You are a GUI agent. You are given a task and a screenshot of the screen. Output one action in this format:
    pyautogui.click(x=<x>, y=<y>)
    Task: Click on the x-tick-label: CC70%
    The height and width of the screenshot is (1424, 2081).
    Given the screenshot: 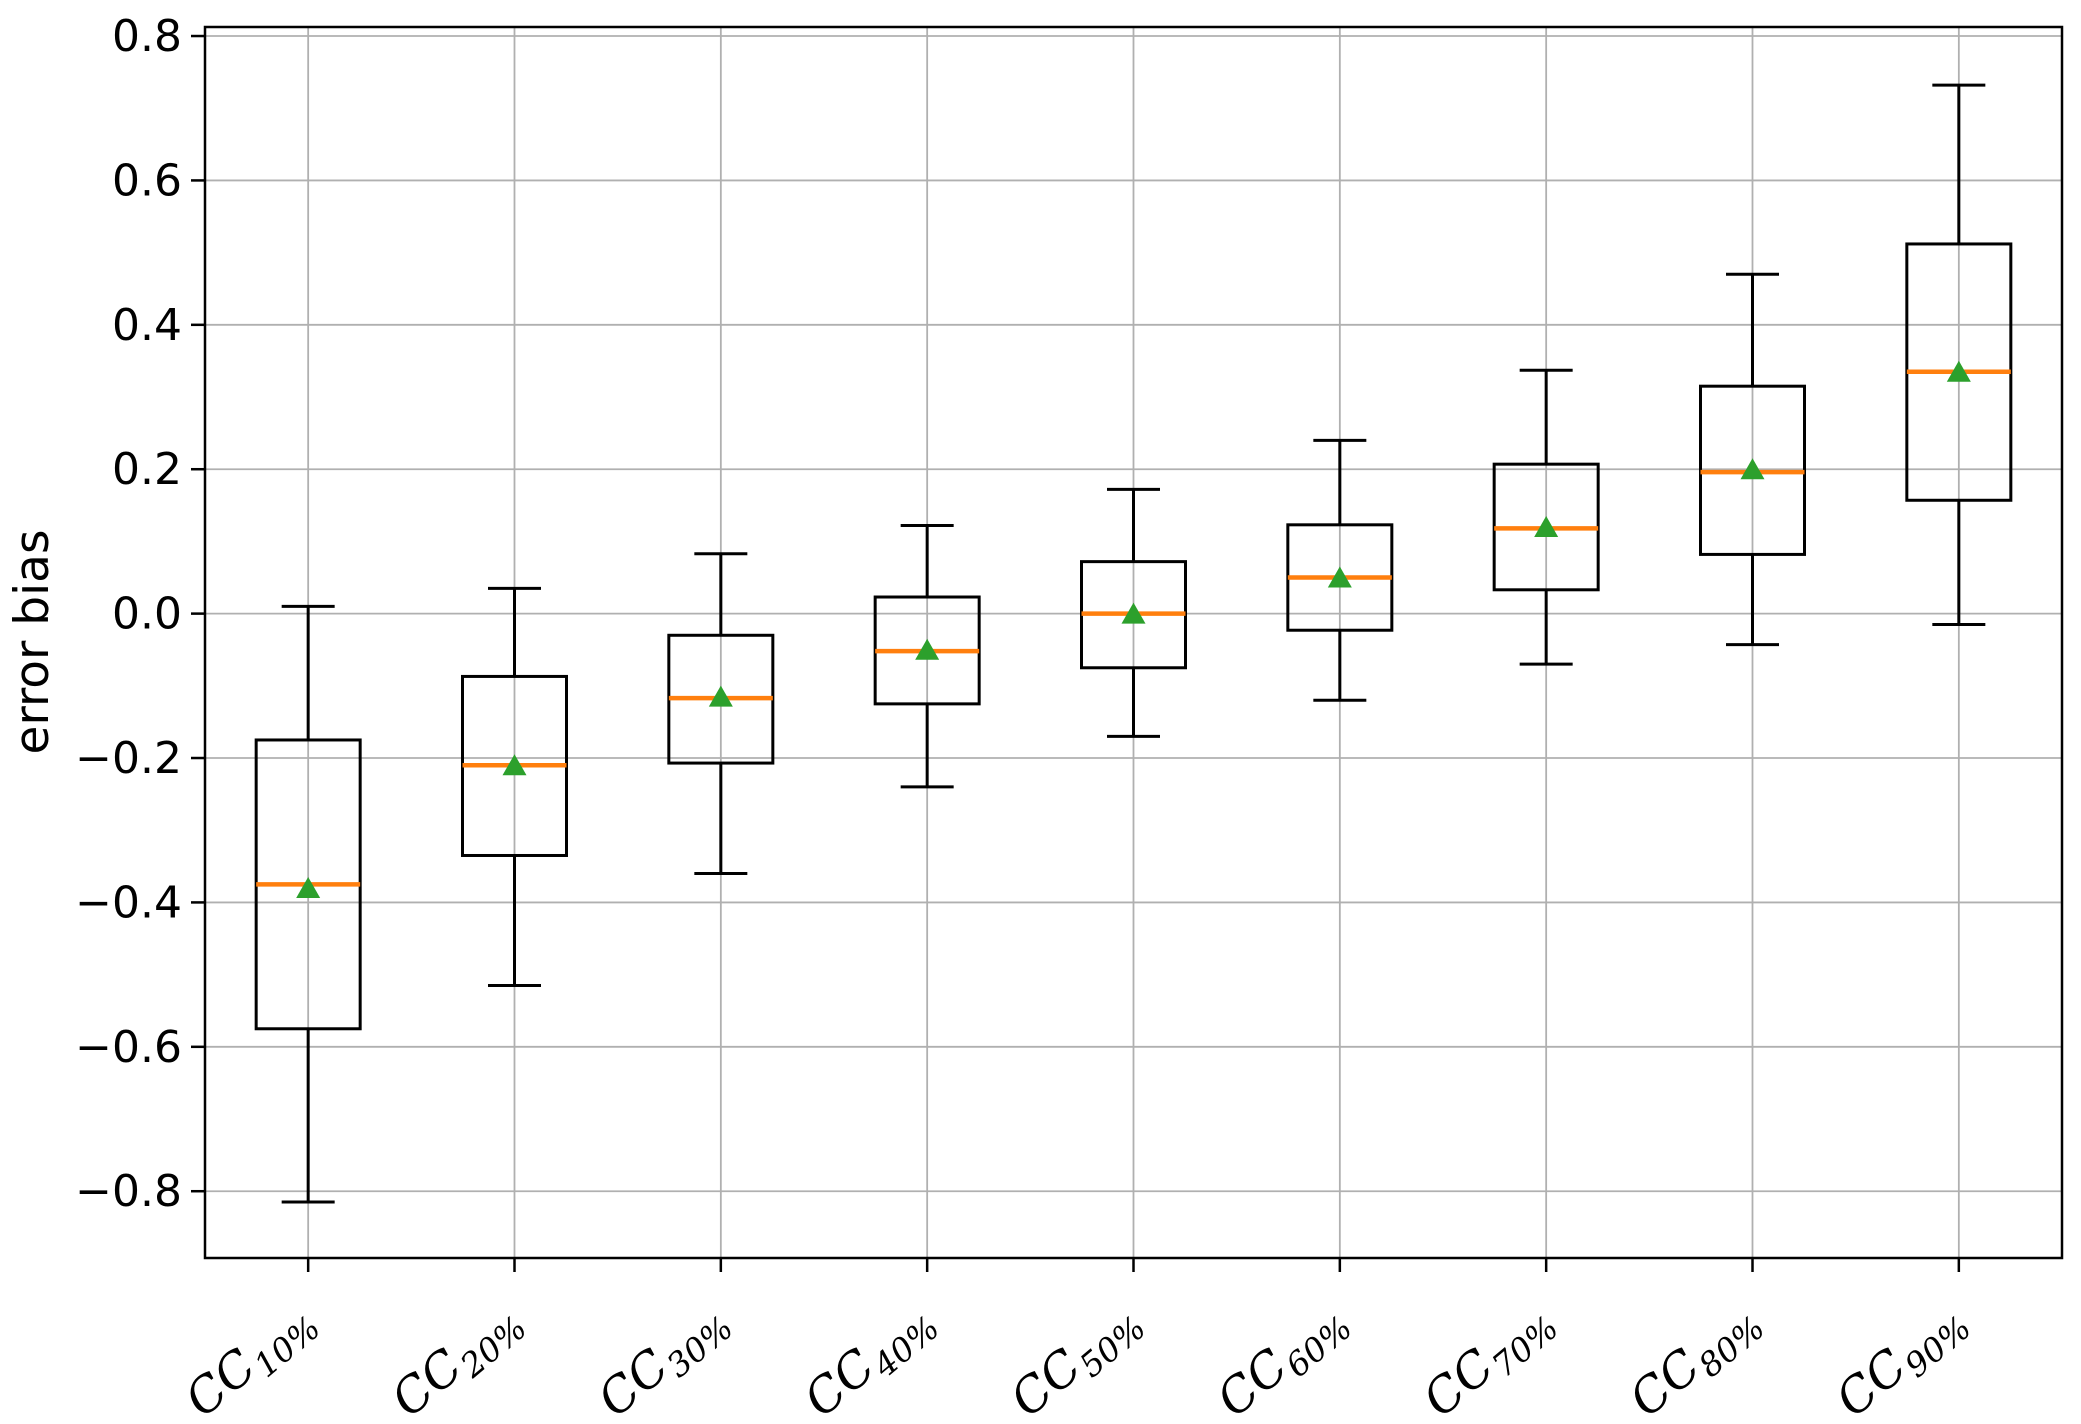 What is the action you would take?
    pyautogui.click(x=1489, y=1357)
    